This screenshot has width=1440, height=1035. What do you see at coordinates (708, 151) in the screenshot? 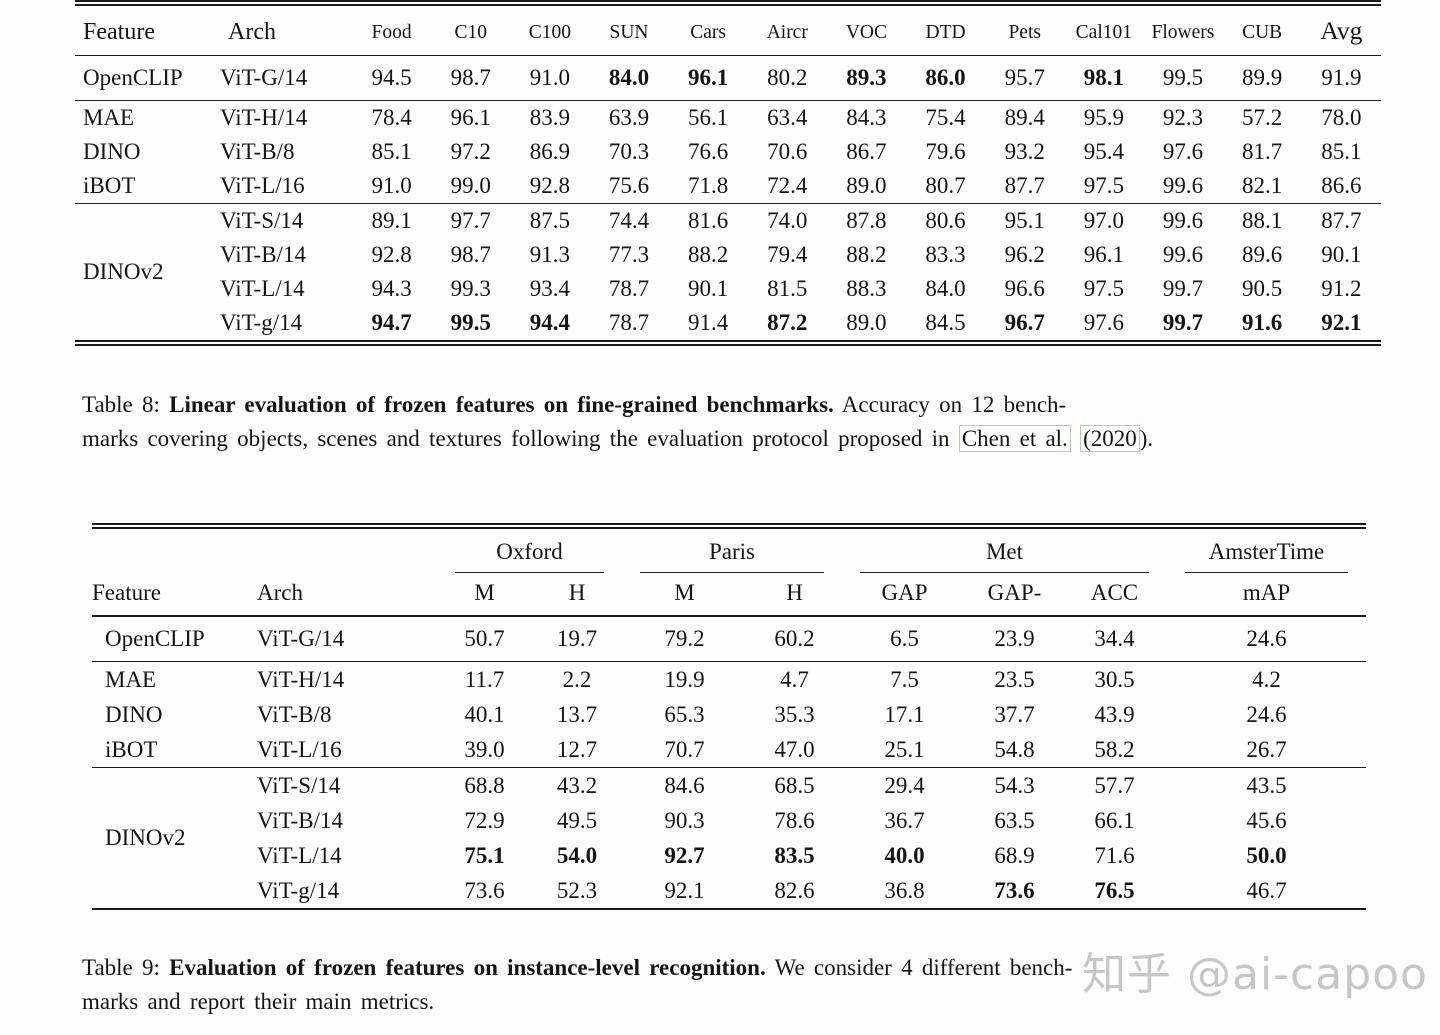
I see `value-cell: 76.6` at bounding box center [708, 151].